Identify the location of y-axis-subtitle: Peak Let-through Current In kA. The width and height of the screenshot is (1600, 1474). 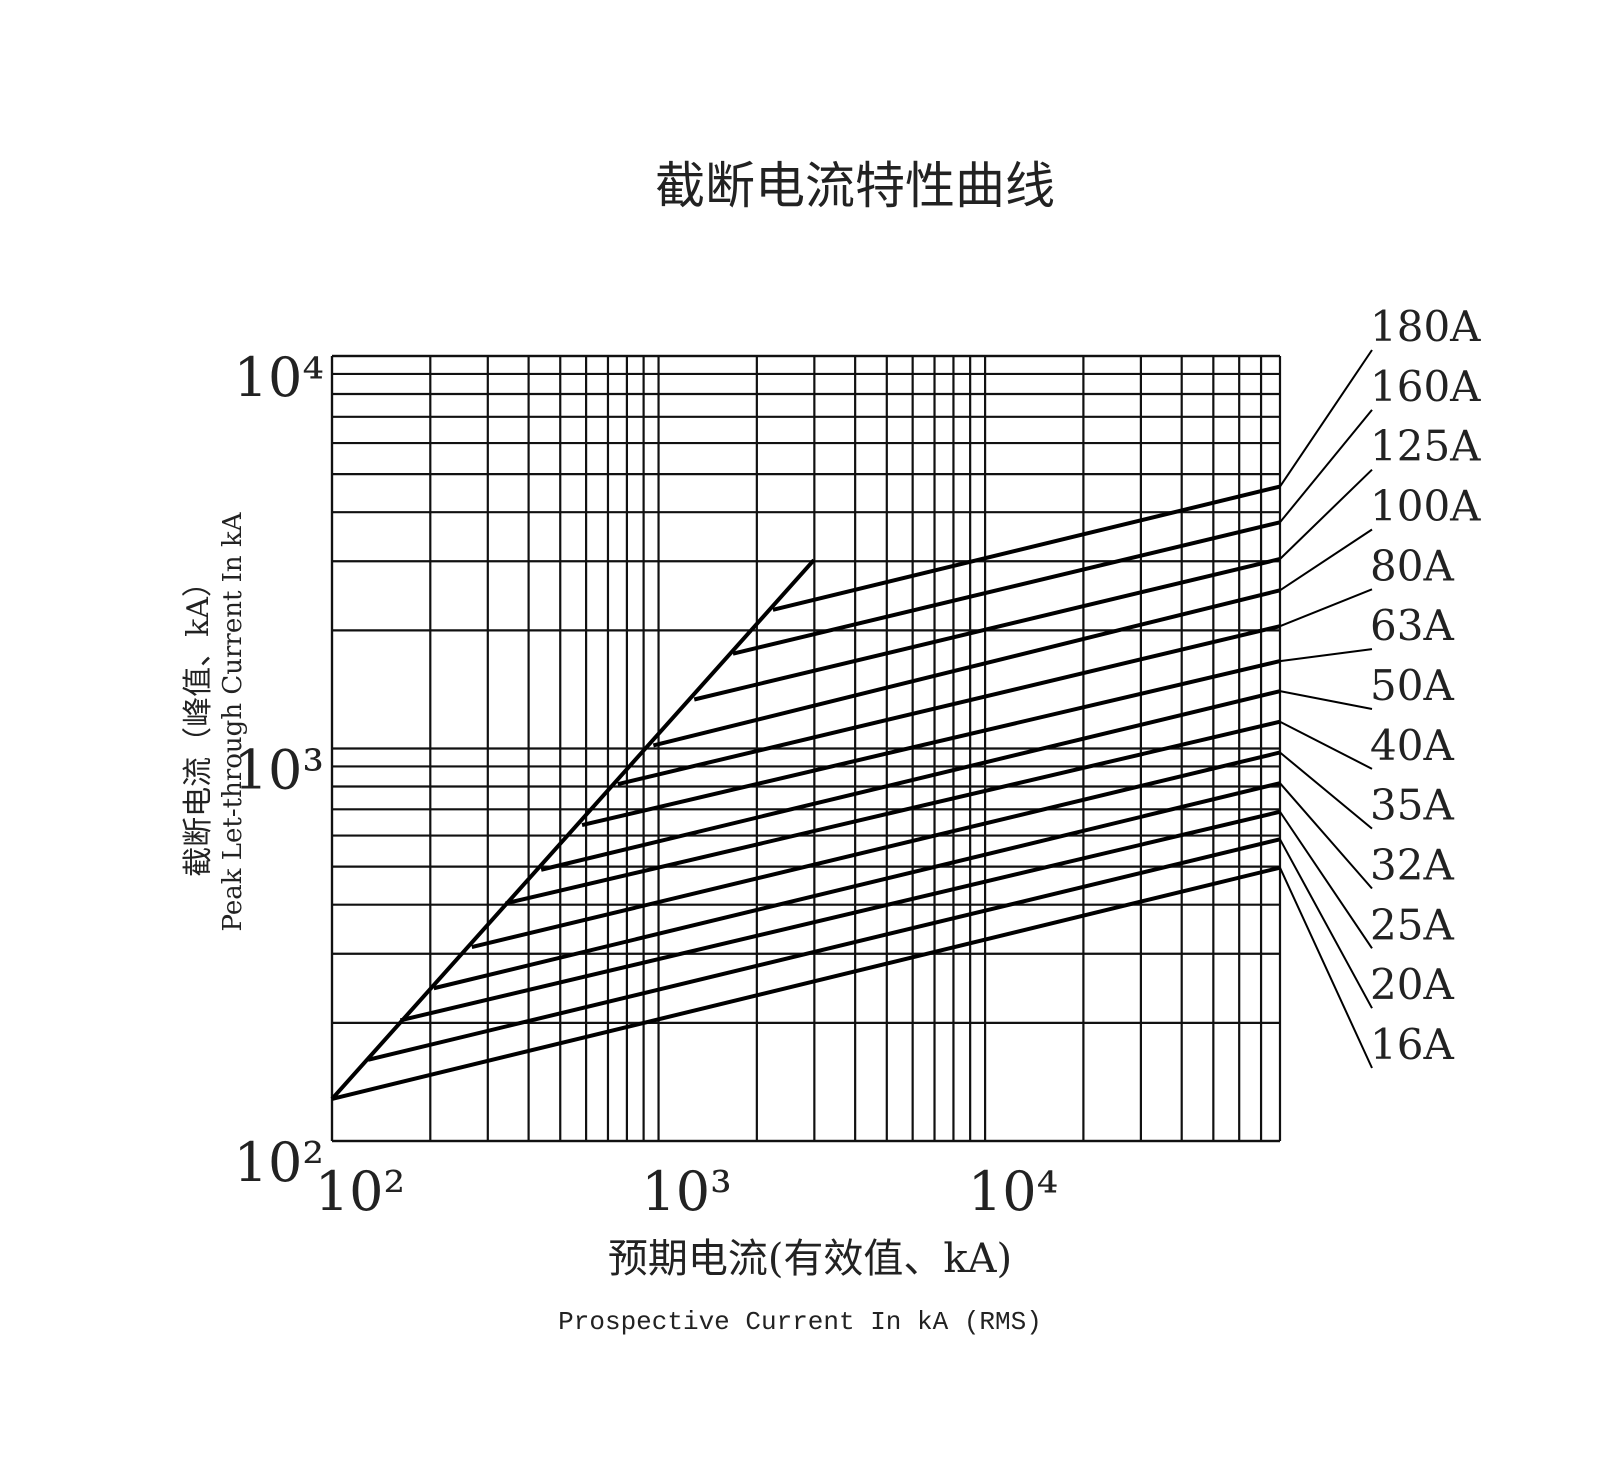
(233, 721).